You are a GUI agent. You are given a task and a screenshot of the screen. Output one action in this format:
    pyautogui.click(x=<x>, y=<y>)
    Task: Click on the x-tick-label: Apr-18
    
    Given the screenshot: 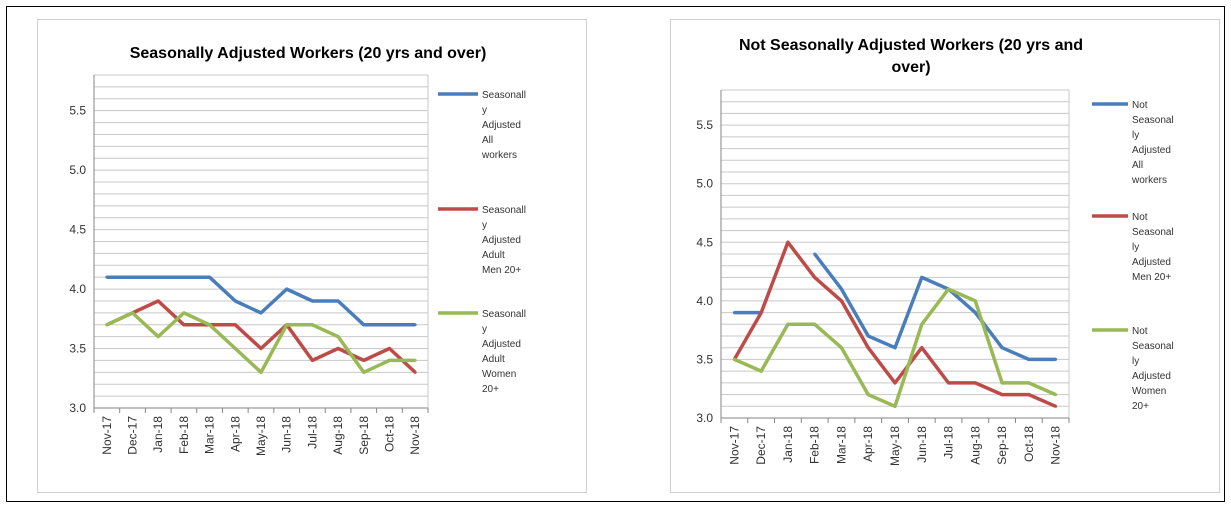 What is the action you would take?
    pyautogui.click(x=868, y=444)
    